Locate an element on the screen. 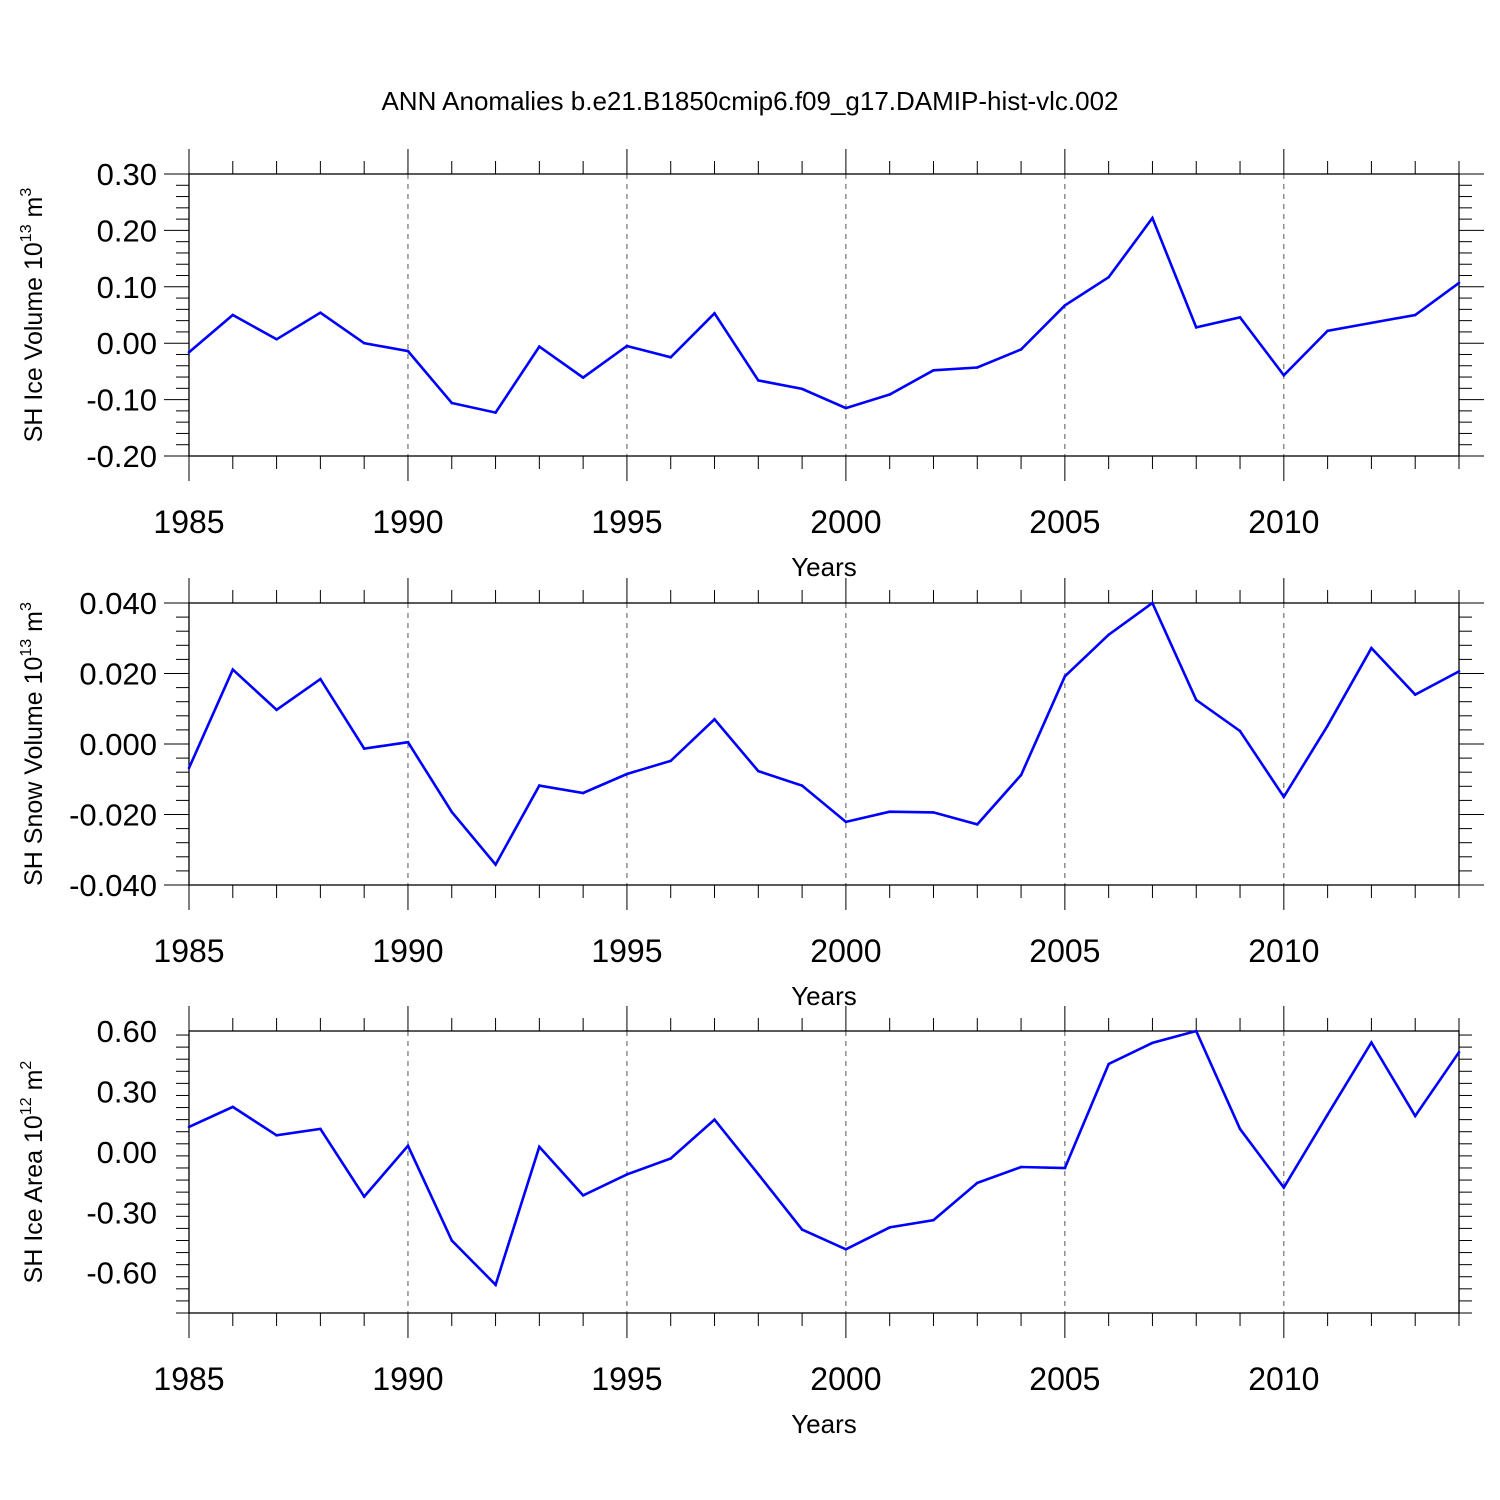 This screenshot has height=1500, width=1500. y-tick-label: 0.10 is located at coordinates (127, 287).